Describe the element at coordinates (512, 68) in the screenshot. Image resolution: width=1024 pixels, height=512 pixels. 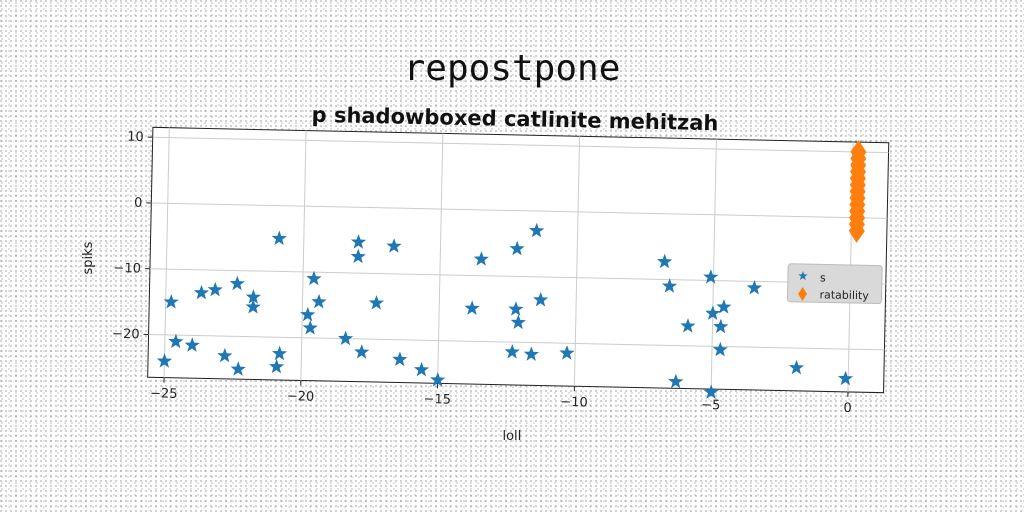
I see `chart-suptitle: repostpone` at that location.